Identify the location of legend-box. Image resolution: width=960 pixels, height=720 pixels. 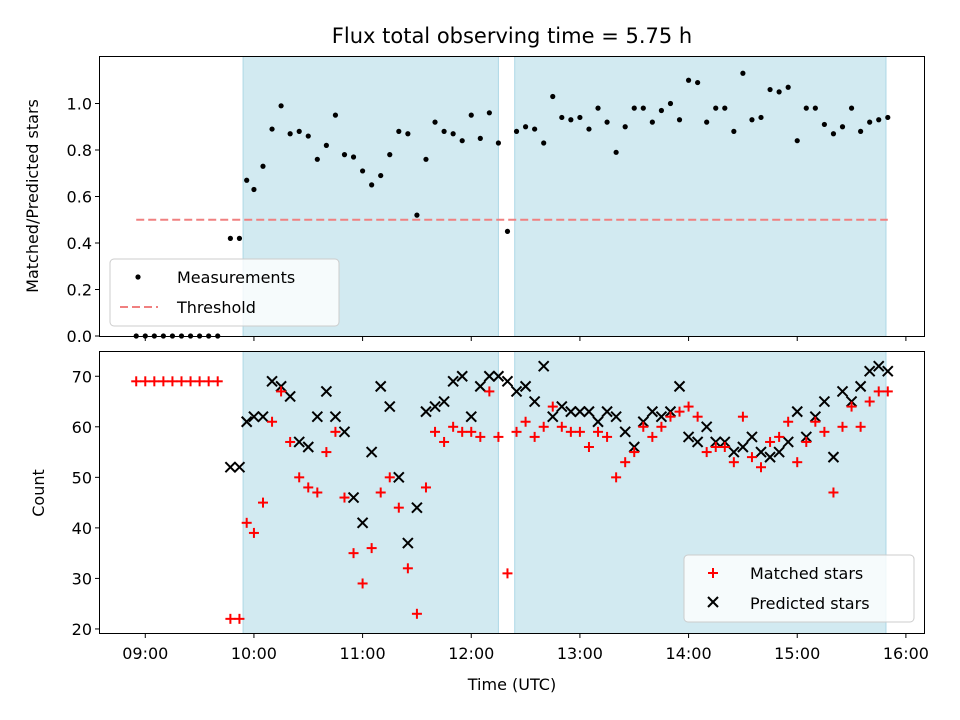
(224, 292).